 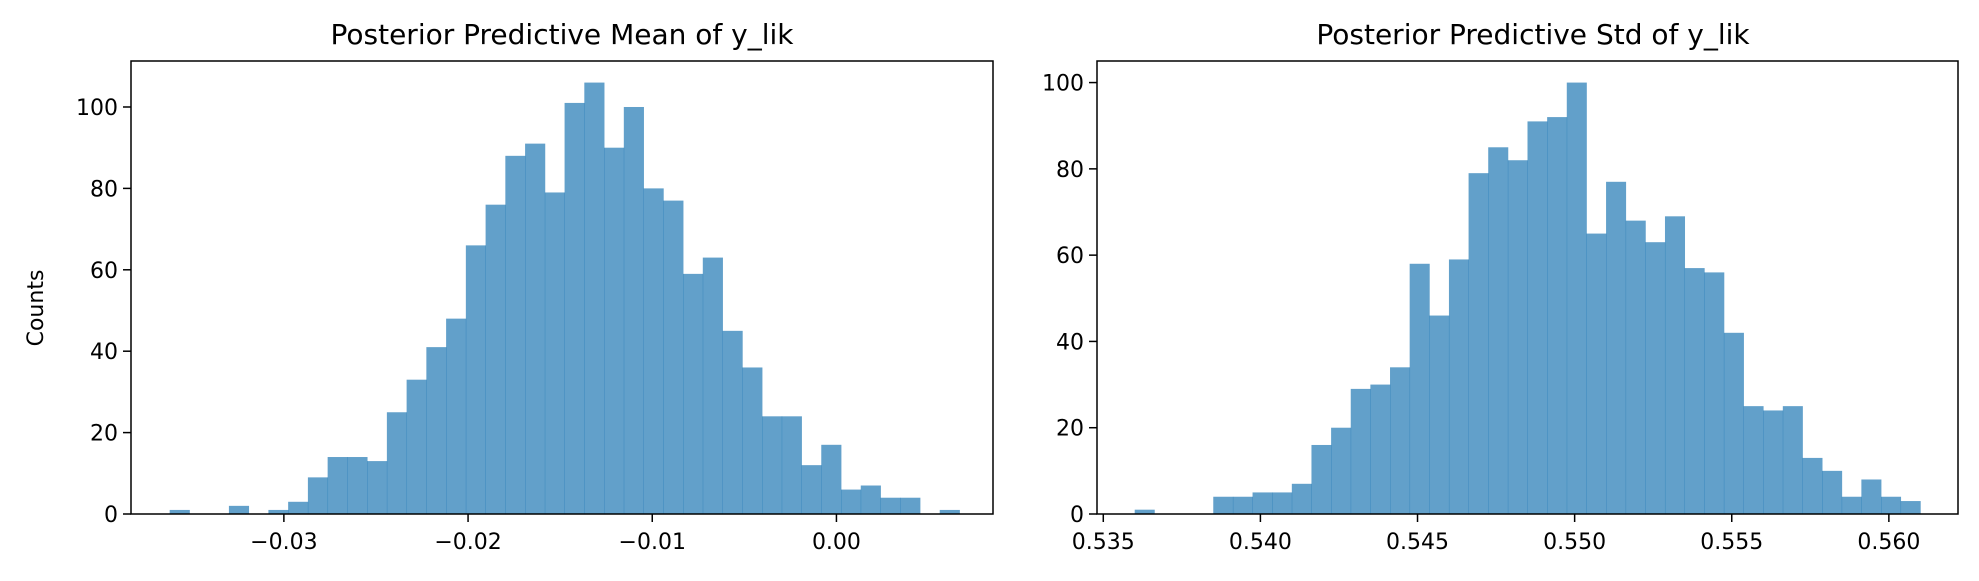 I want to click on std-histogram-xticks: 0.535 0.540 0.545 0.550 0.555 0.560, so click(x=1496, y=534).